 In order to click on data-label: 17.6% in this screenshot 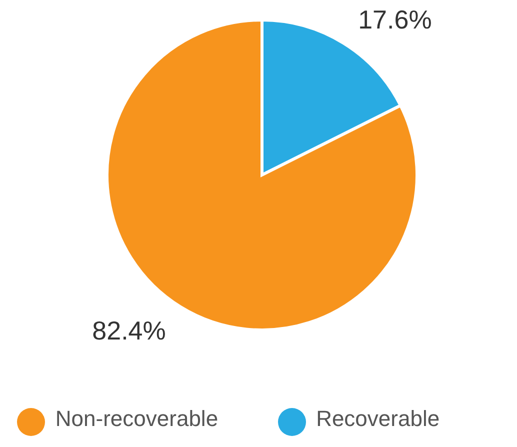, I will do `click(395, 19)`.